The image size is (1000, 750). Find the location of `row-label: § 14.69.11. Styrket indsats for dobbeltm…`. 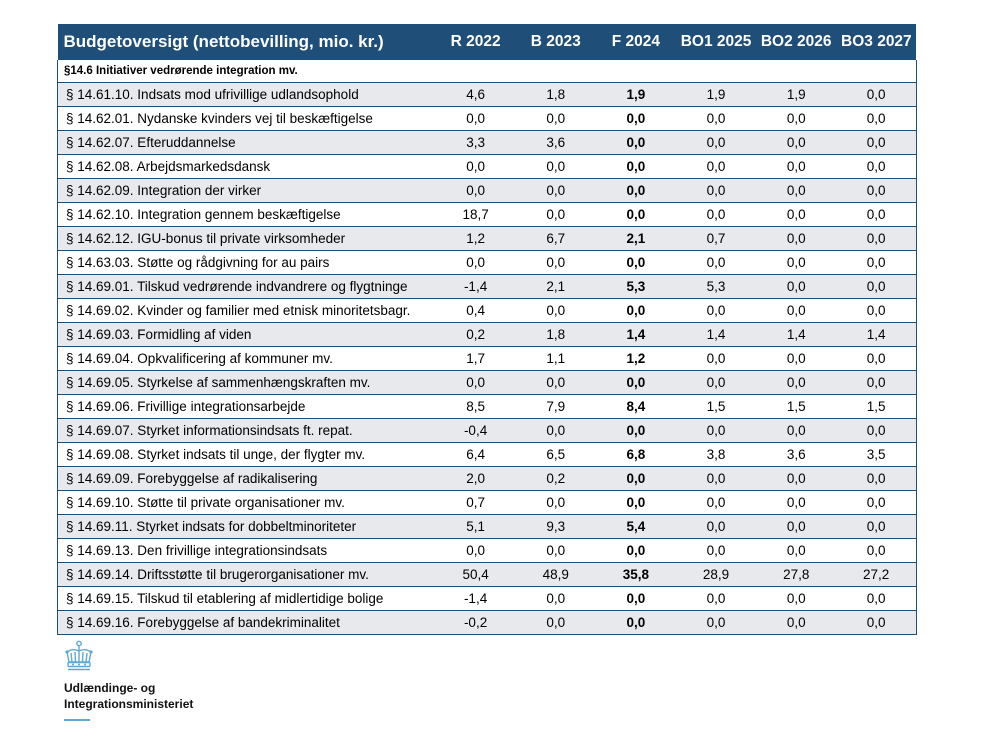

row-label: § 14.69.11. Styrket indsats for dobbeltm… is located at coordinates (246, 526).